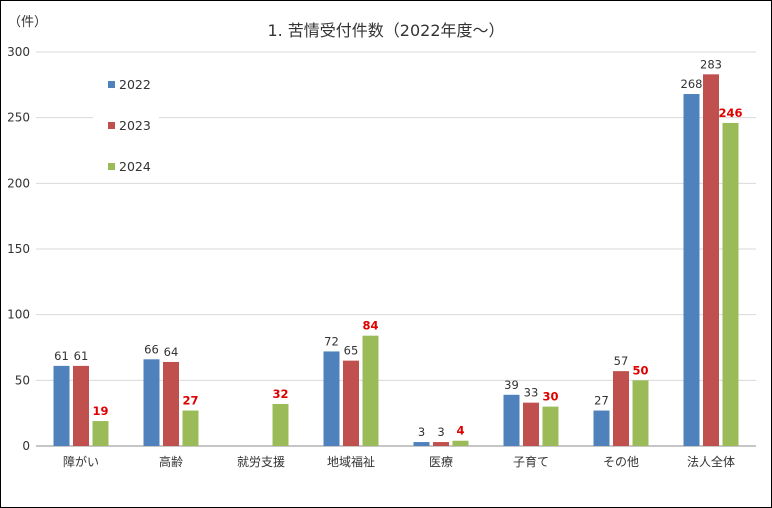 The height and width of the screenshot is (508, 772). Describe the element at coordinates (18, 118) in the screenshot. I see `y-tick-label-250: 250` at that location.